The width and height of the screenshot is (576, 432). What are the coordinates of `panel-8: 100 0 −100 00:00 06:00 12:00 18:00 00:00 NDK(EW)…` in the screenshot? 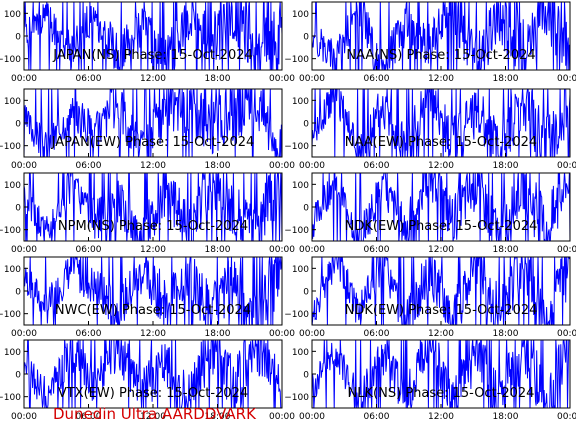 It's located at (430, 297).